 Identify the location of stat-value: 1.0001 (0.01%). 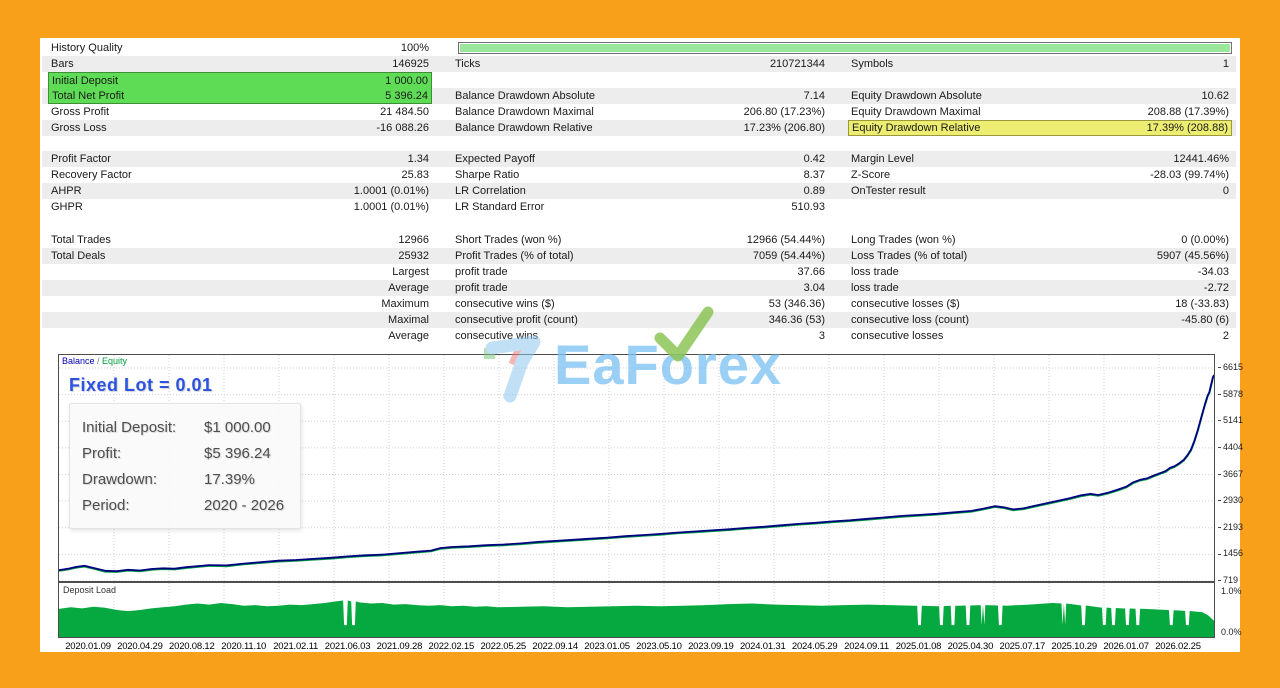
(391, 207).